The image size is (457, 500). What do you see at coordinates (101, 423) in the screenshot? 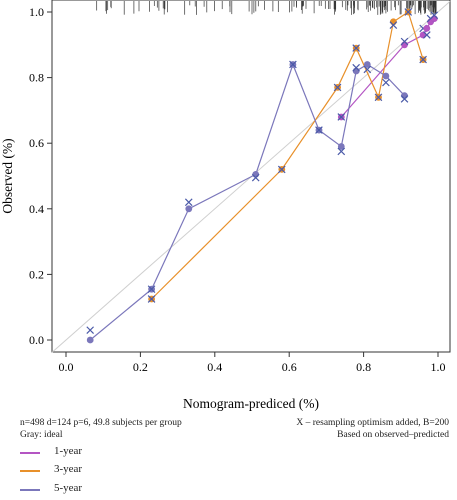
I see `stats-note: n=498 d=124 p=6, 49.8 subjects per group` at bounding box center [101, 423].